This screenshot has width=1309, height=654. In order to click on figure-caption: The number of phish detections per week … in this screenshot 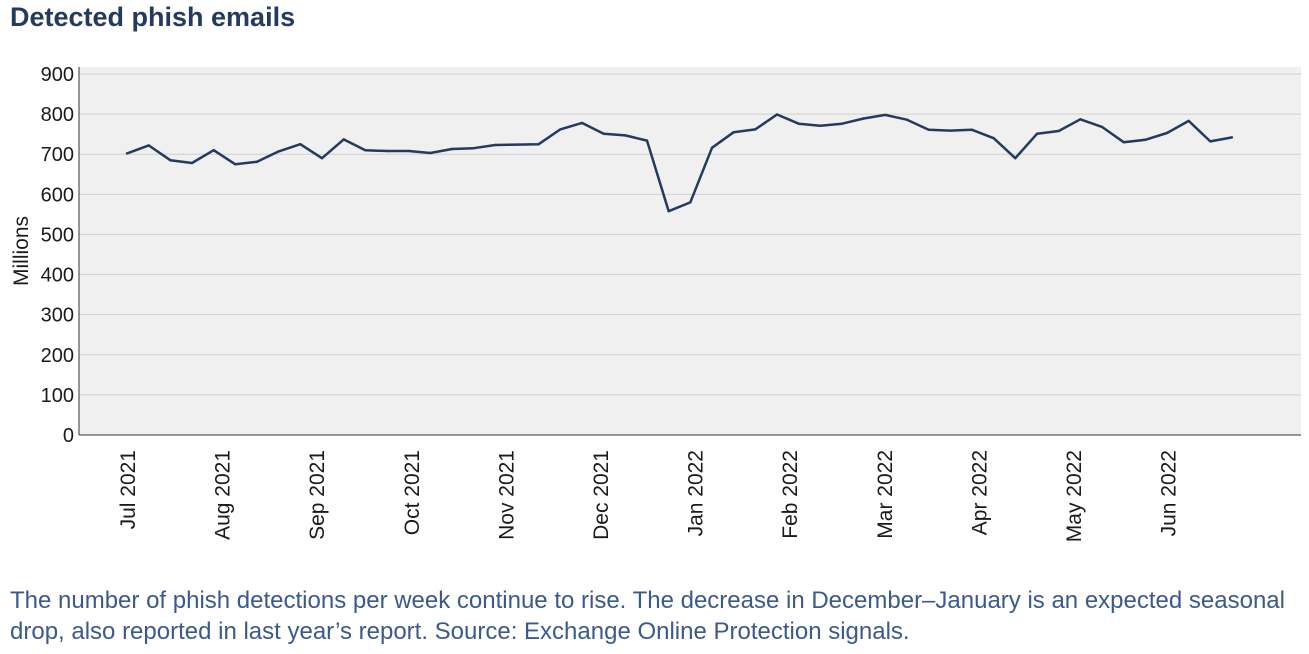, I will do `click(647, 616)`.